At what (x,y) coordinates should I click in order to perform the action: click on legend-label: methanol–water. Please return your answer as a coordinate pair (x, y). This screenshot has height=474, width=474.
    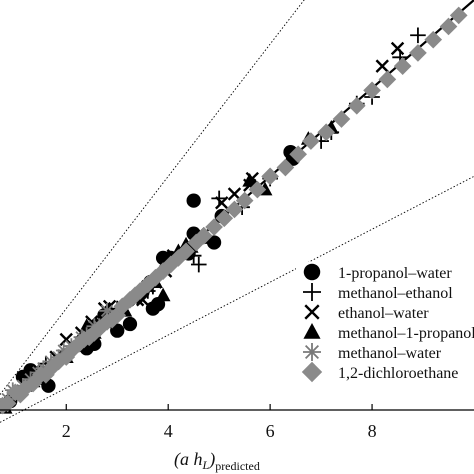
    Looking at the image, I should click on (390, 353).